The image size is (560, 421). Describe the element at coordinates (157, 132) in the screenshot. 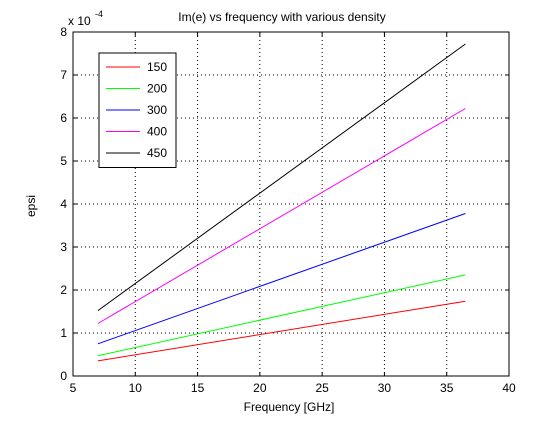

I see `legend-label-400: 400` at that location.